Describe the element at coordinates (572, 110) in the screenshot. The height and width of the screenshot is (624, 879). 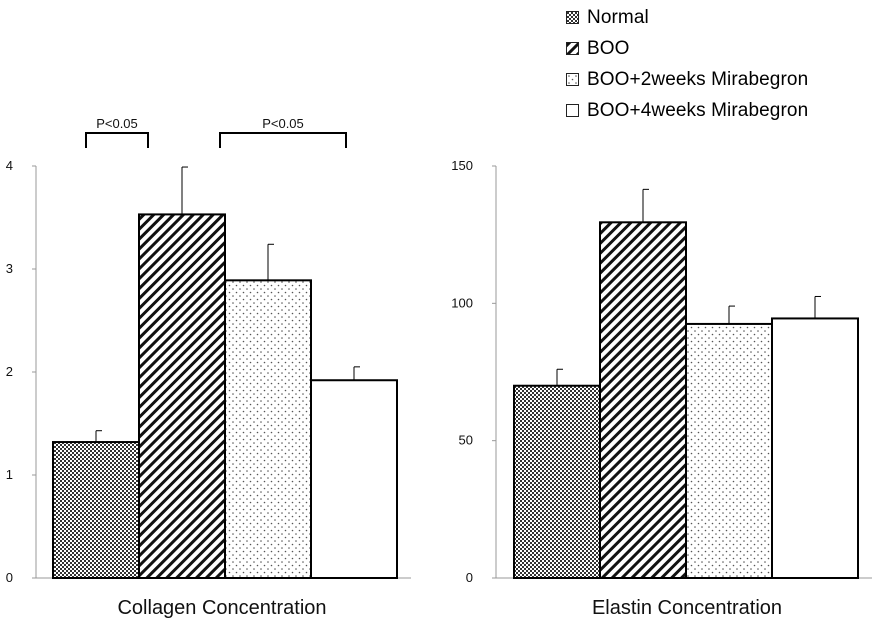
I see `legend-swatch-boo-4weeks` at that location.